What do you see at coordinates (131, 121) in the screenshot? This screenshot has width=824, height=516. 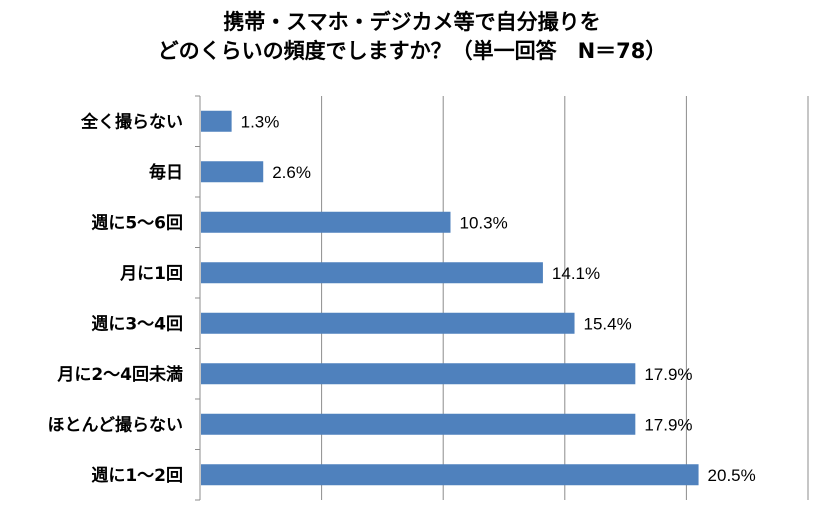 I see `category-label: 全く撮らない` at bounding box center [131, 121].